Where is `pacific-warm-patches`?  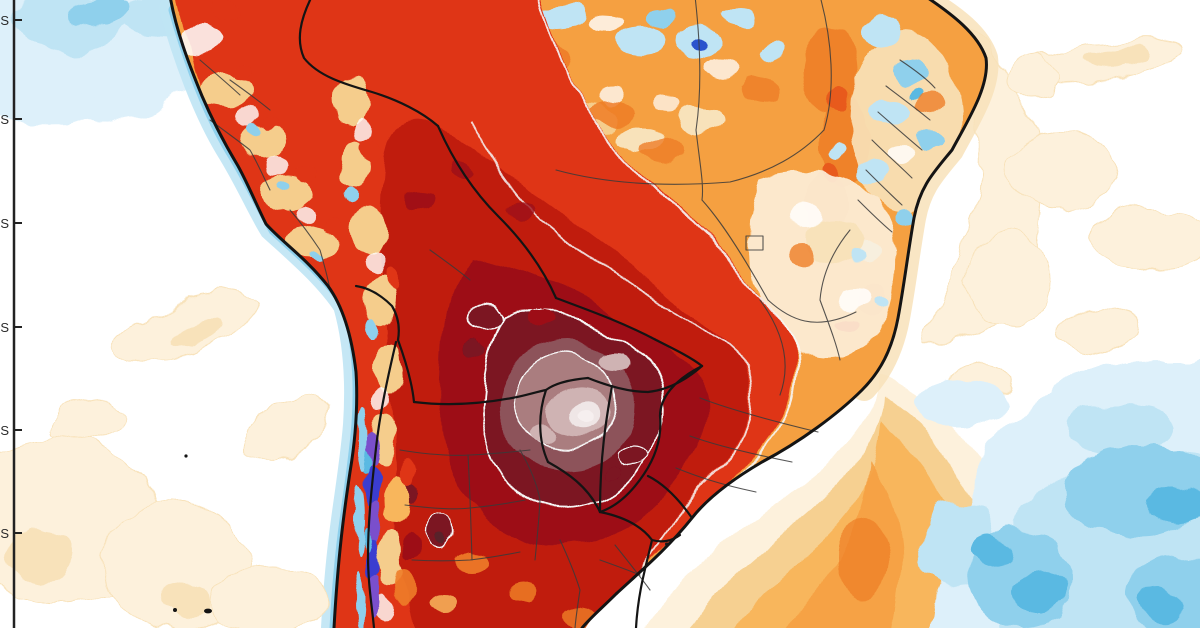 pacific-warm-patches is located at coordinates (165, 460).